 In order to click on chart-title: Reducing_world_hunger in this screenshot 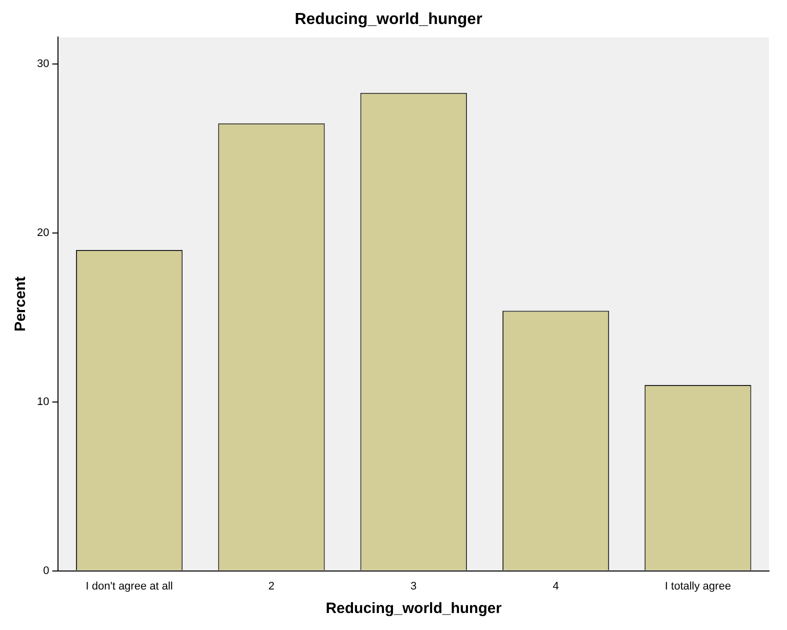, I will do `click(388, 19)`.